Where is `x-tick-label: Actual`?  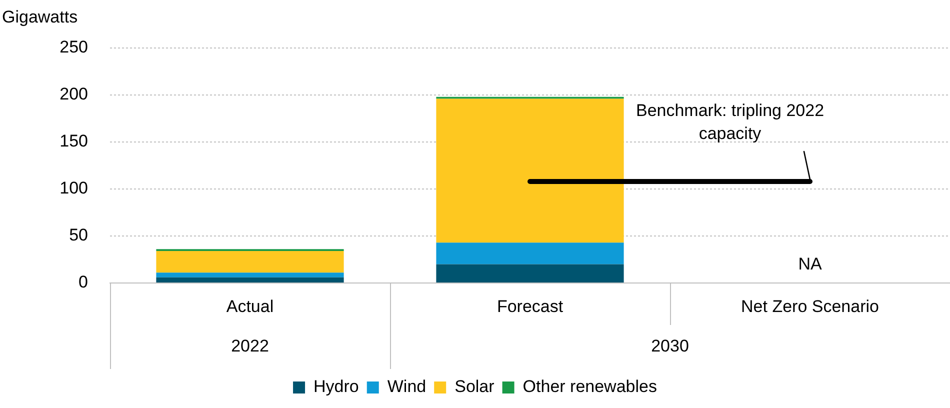
x-tick-label: Actual is located at coordinates (250, 306).